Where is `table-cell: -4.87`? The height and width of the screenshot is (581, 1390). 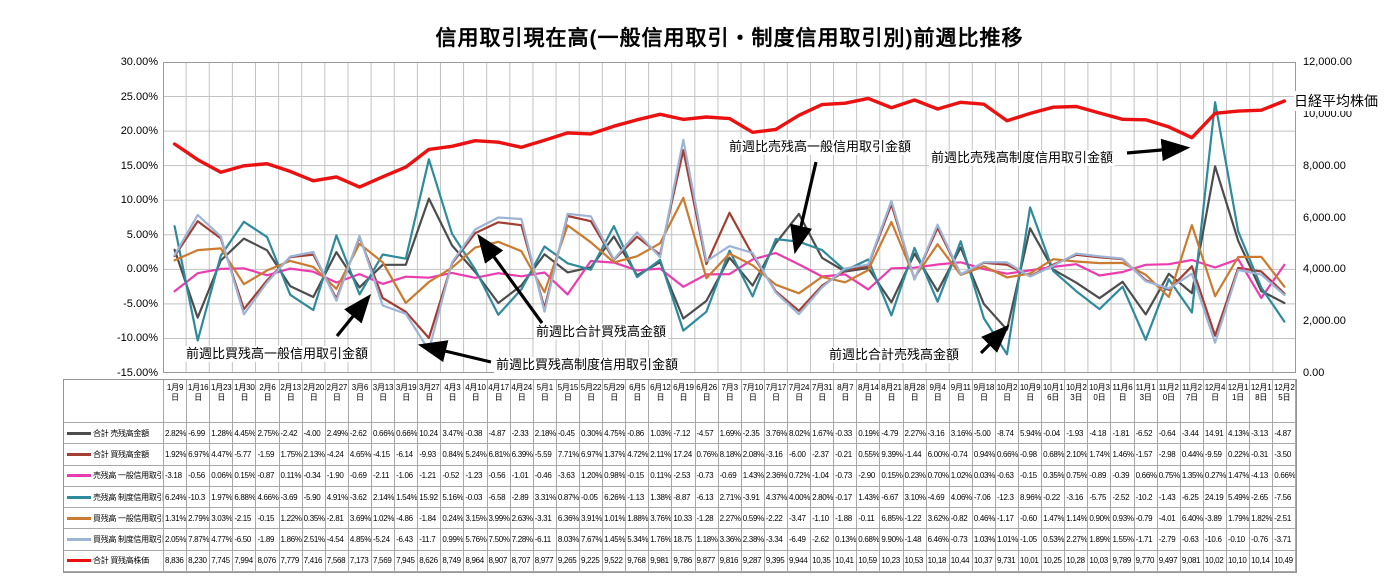 table-cell: -4.87 is located at coordinates (499, 434).